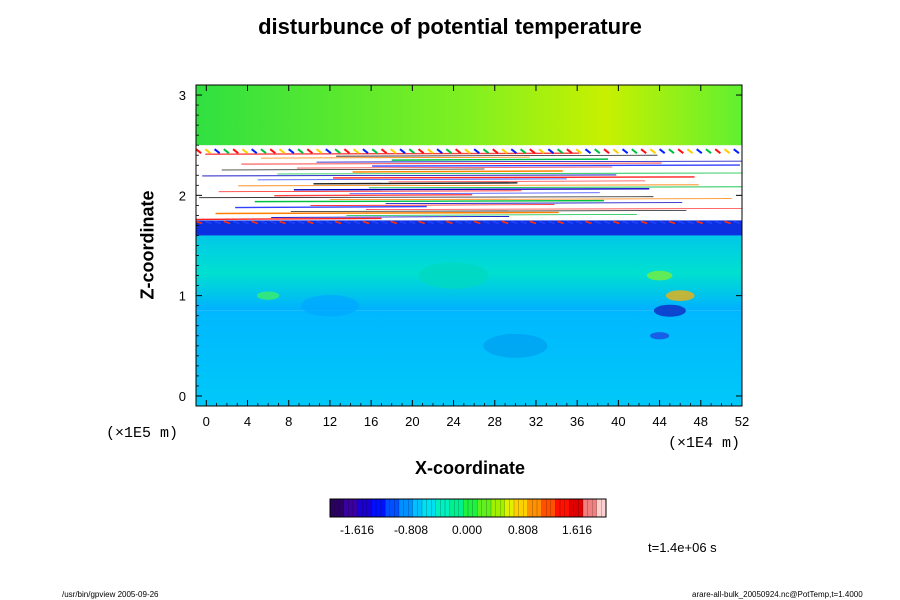  What do you see at coordinates (536, 421) in the screenshot?
I see `x-tick-label: 32` at bounding box center [536, 421].